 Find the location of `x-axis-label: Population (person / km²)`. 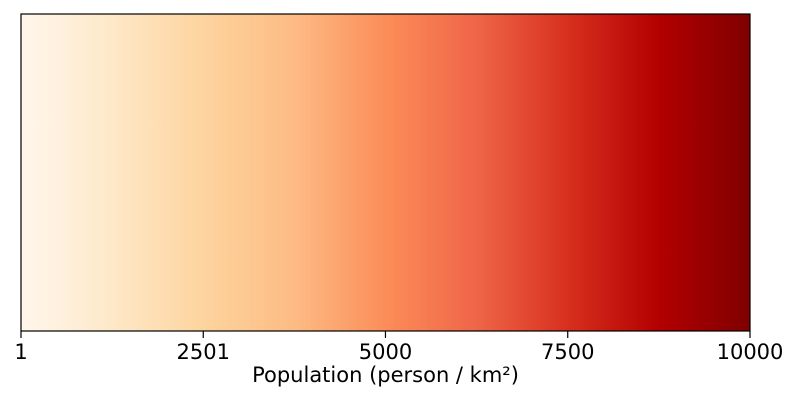

x-axis-label: Population (person / km²) is located at coordinates (385, 375).